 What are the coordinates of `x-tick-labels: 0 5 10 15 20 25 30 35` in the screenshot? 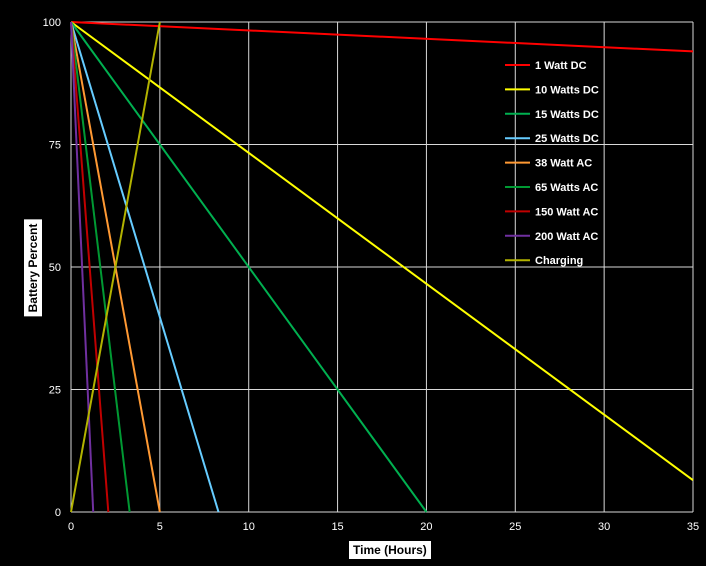 It's located at (383, 527).